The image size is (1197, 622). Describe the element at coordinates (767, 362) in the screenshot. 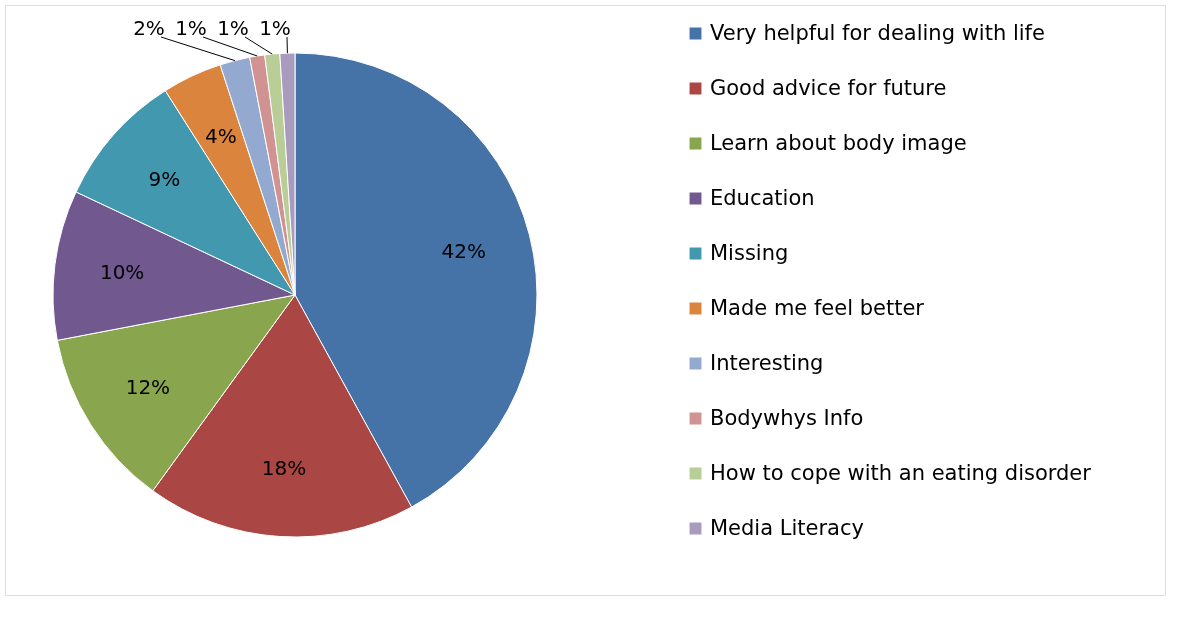

I see `legend-label: Interesting` at that location.